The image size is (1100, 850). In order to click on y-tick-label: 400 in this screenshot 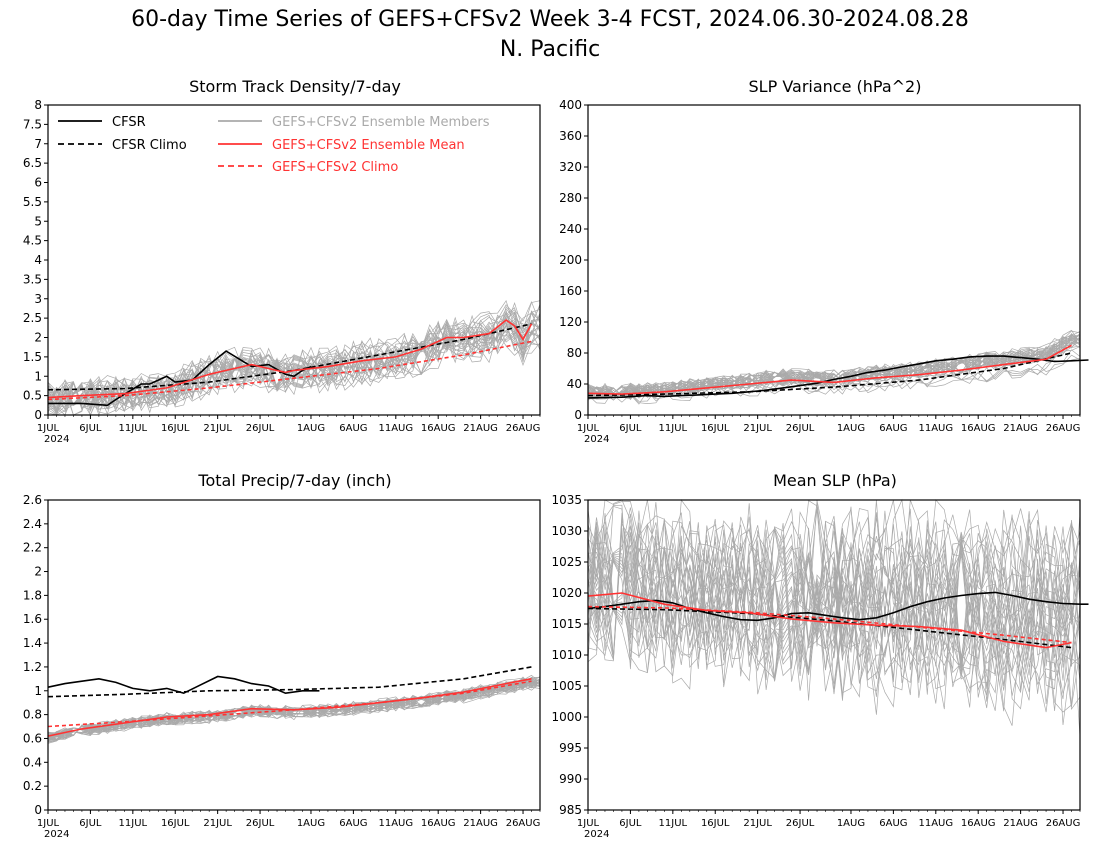, I will do `click(570, 105)`.